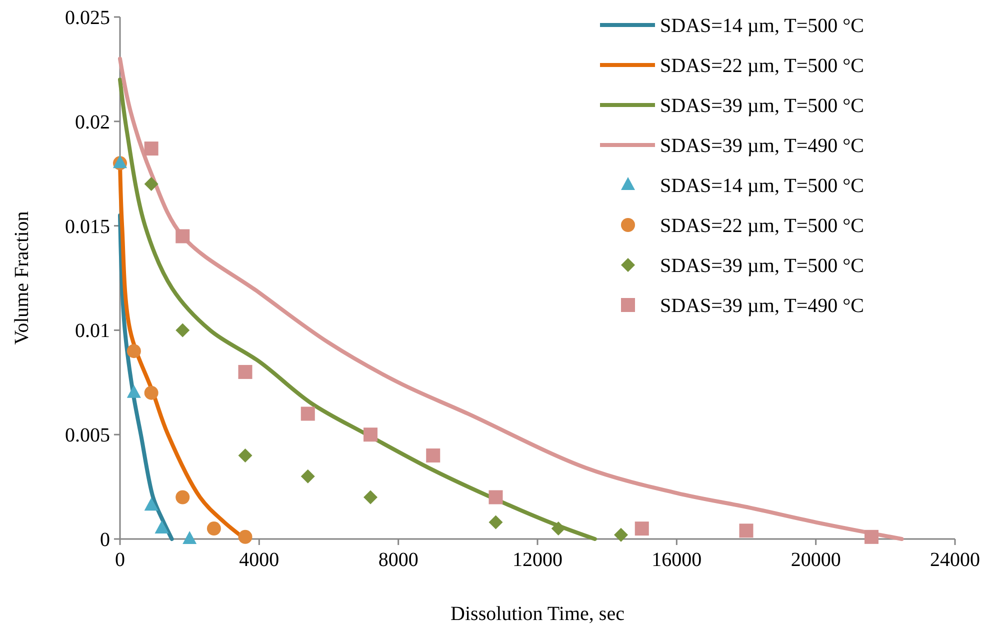 This screenshot has width=992, height=632. I want to click on y-tick-label: 0, so click(105, 540).